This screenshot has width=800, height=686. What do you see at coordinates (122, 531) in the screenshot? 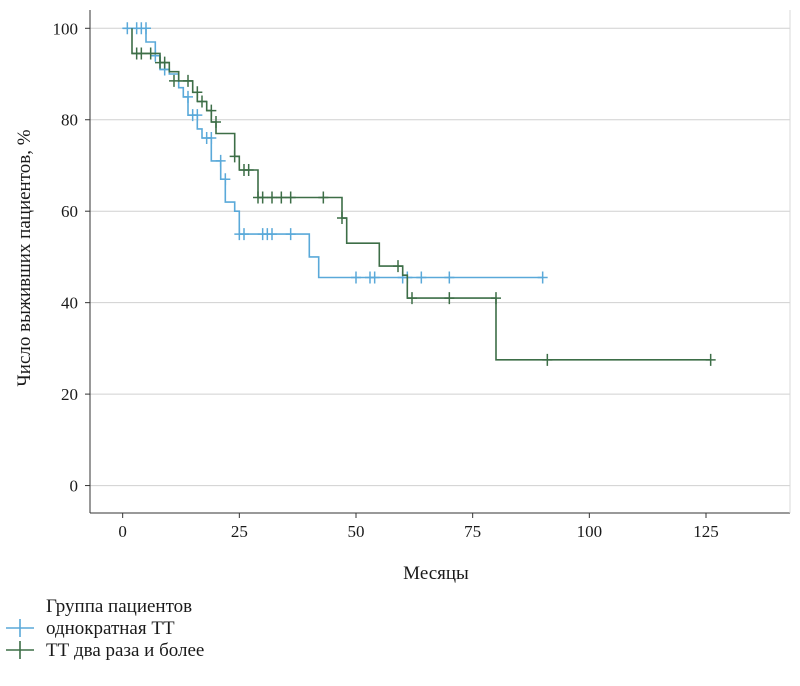
I see `x-tick-label-0: 0` at bounding box center [122, 531].